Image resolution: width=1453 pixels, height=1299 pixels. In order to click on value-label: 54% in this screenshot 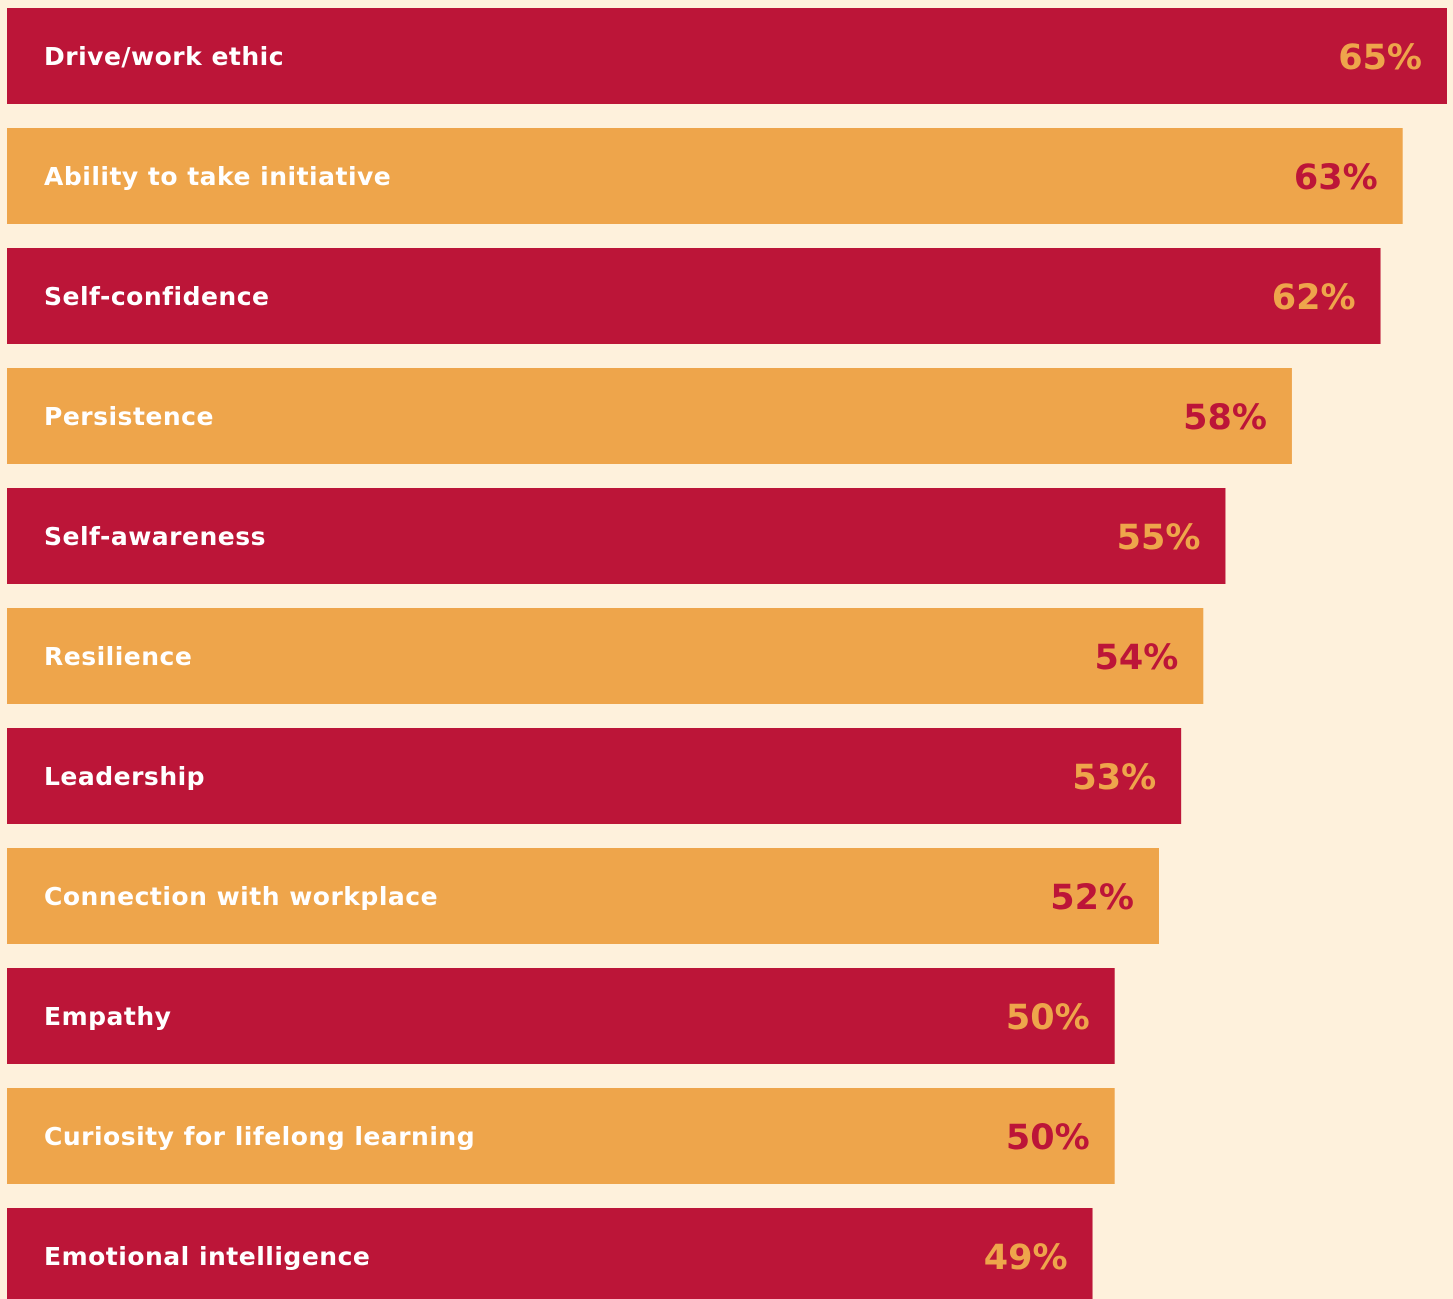, I will do `click(1137, 658)`.